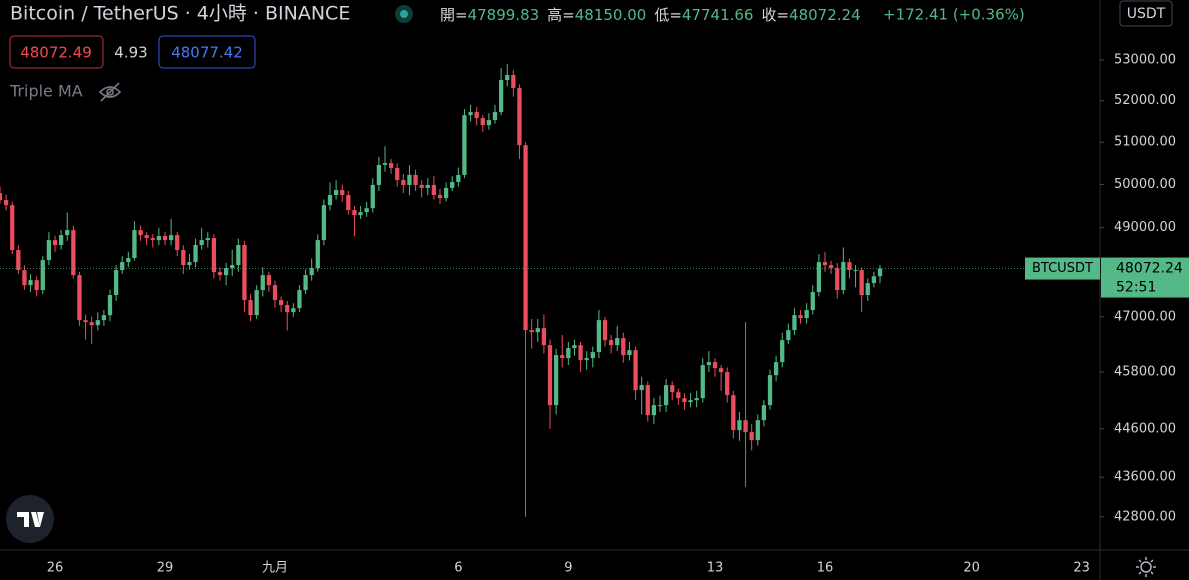 Image resolution: width=1189 pixels, height=580 pixels. Describe the element at coordinates (130, 53) in the screenshot. I see `spread: 4.93` at that location.